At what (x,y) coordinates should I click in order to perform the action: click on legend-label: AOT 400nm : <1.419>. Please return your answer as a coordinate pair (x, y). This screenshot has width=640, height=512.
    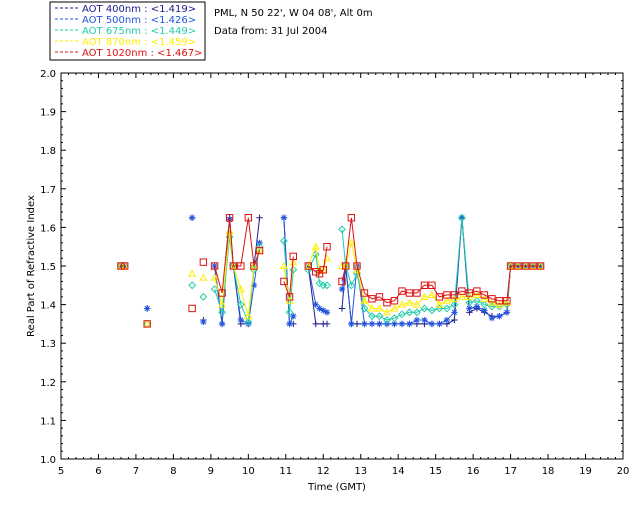
    Looking at the image, I should click on (139, 9).